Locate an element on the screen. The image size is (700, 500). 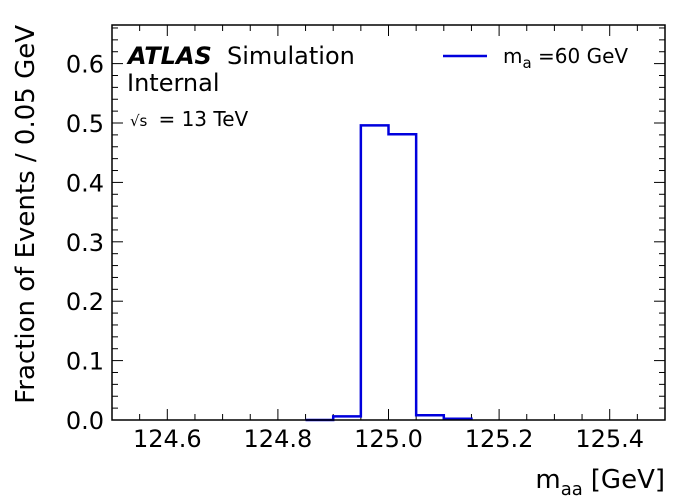
x-tick-label: 125.4 is located at coordinates (609, 439).